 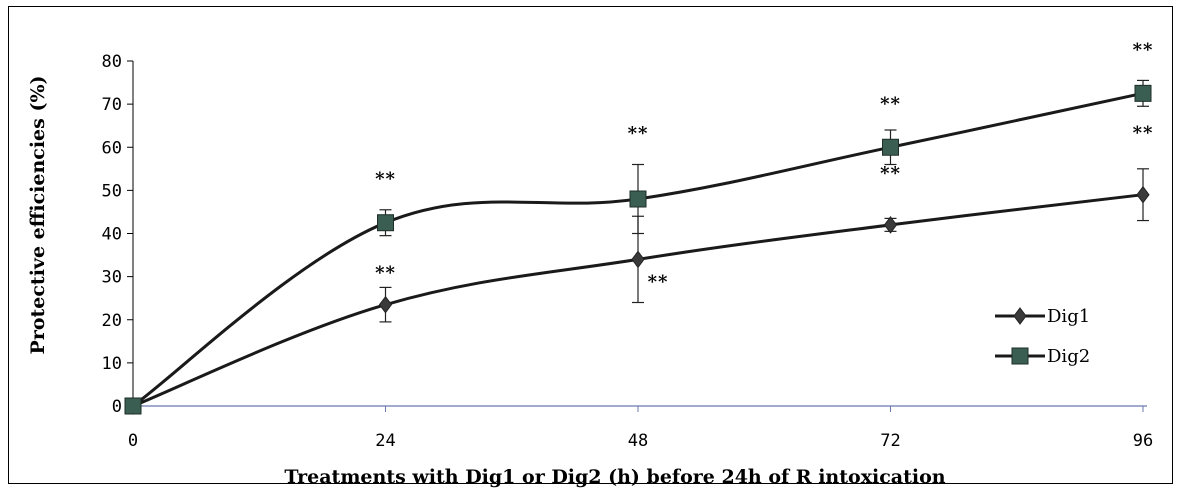 I want to click on legend: Dig1 Dig2, so click(x=1042, y=336).